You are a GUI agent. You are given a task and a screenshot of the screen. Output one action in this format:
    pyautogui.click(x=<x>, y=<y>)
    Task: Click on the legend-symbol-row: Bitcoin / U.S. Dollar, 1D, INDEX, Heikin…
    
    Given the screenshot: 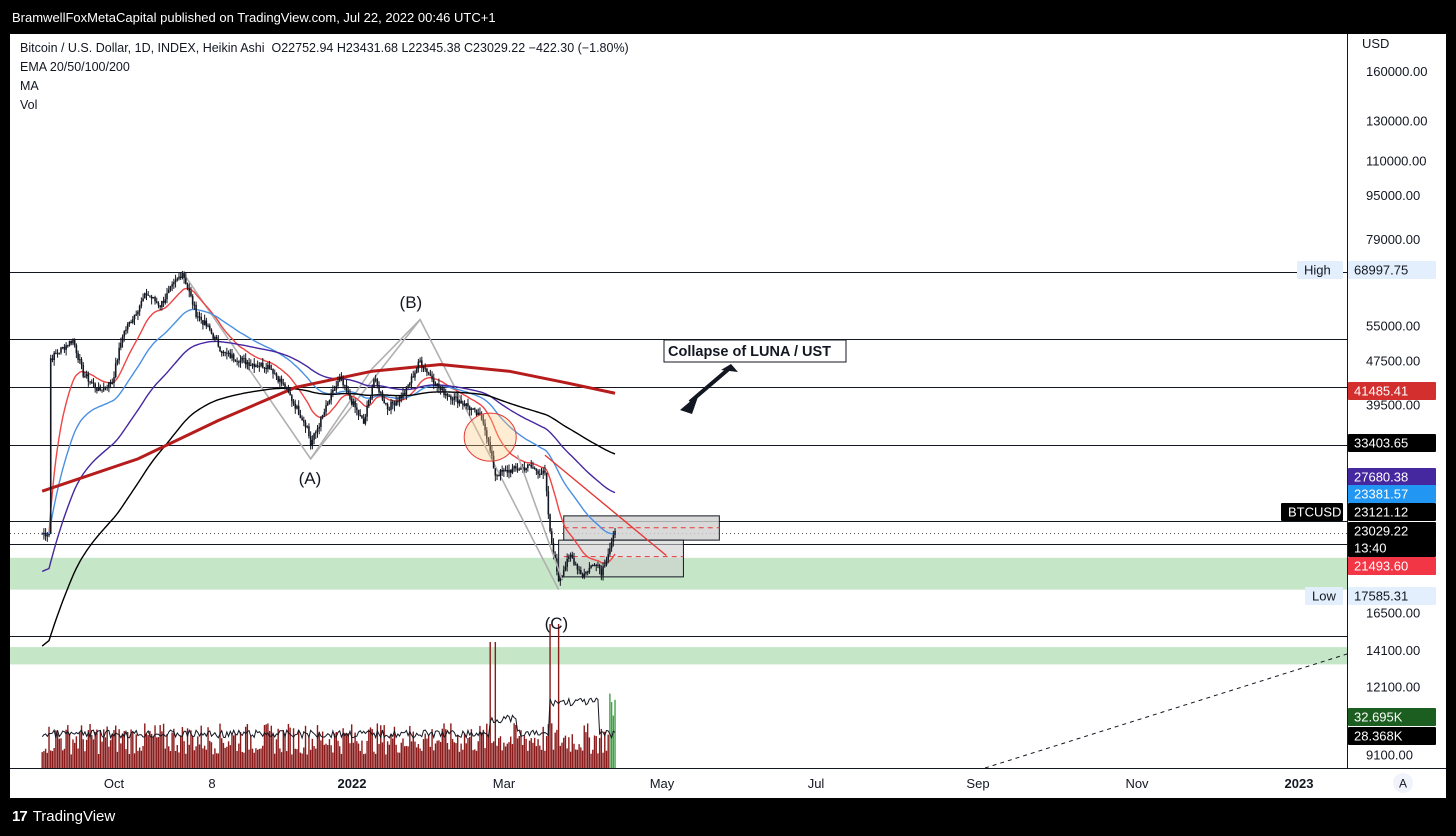 What is the action you would take?
    pyautogui.click(x=324, y=48)
    